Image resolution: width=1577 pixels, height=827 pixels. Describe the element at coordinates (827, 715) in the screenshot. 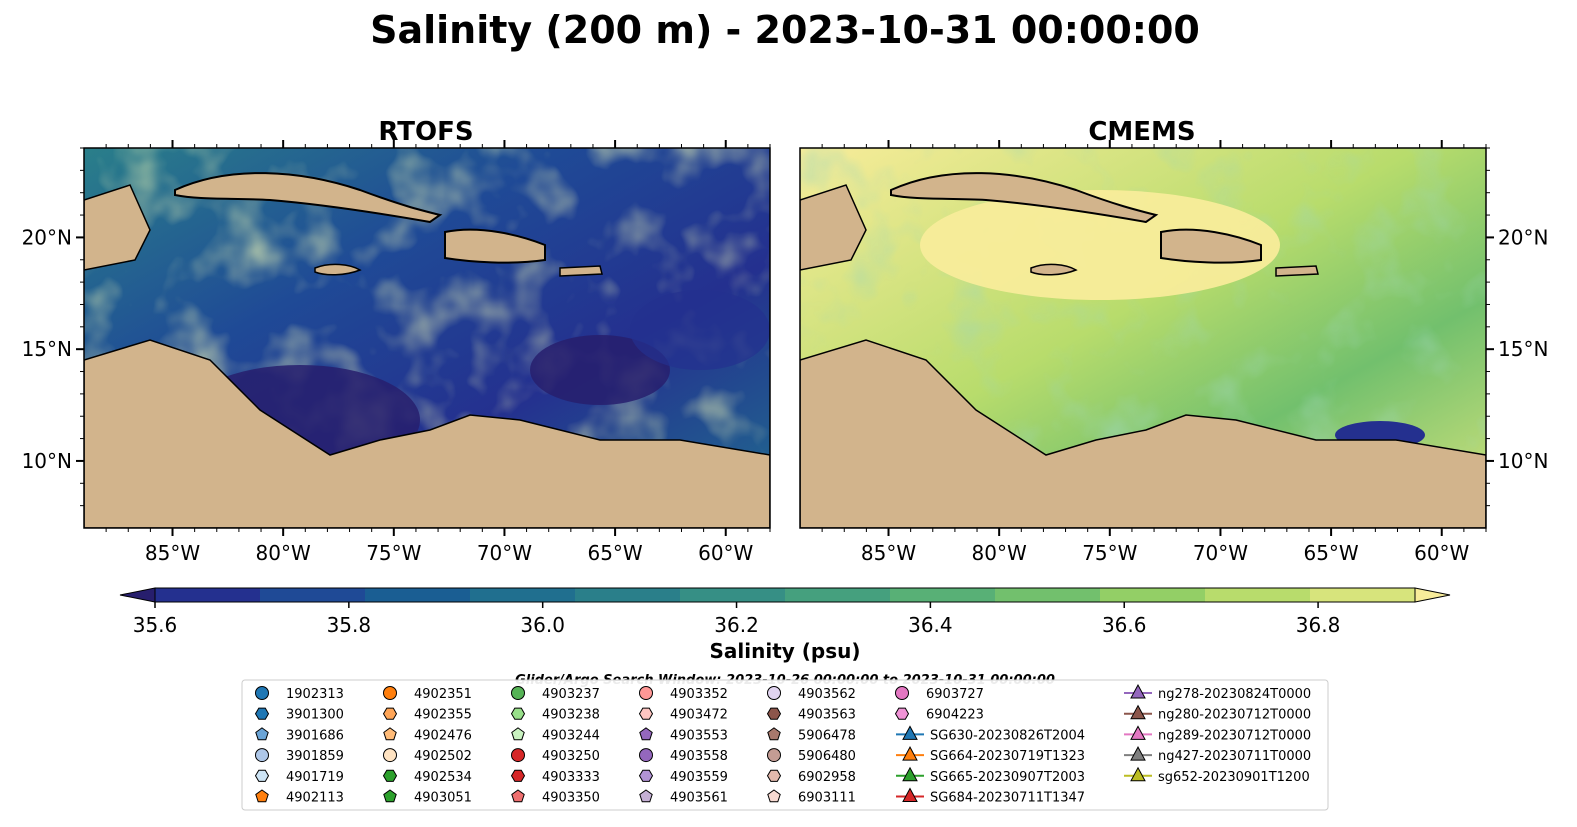

I see `legend-entry-label: 4903563` at that location.